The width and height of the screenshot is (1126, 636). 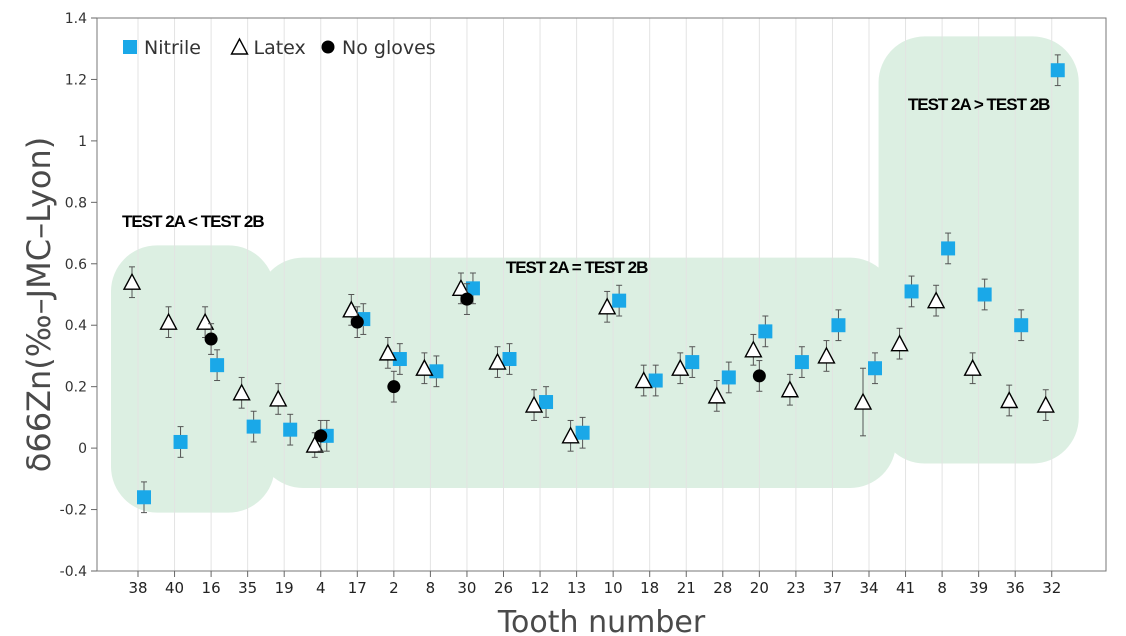 What do you see at coordinates (466, 588) in the screenshot?
I see `x-tick-label: 30` at bounding box center [466, 588].